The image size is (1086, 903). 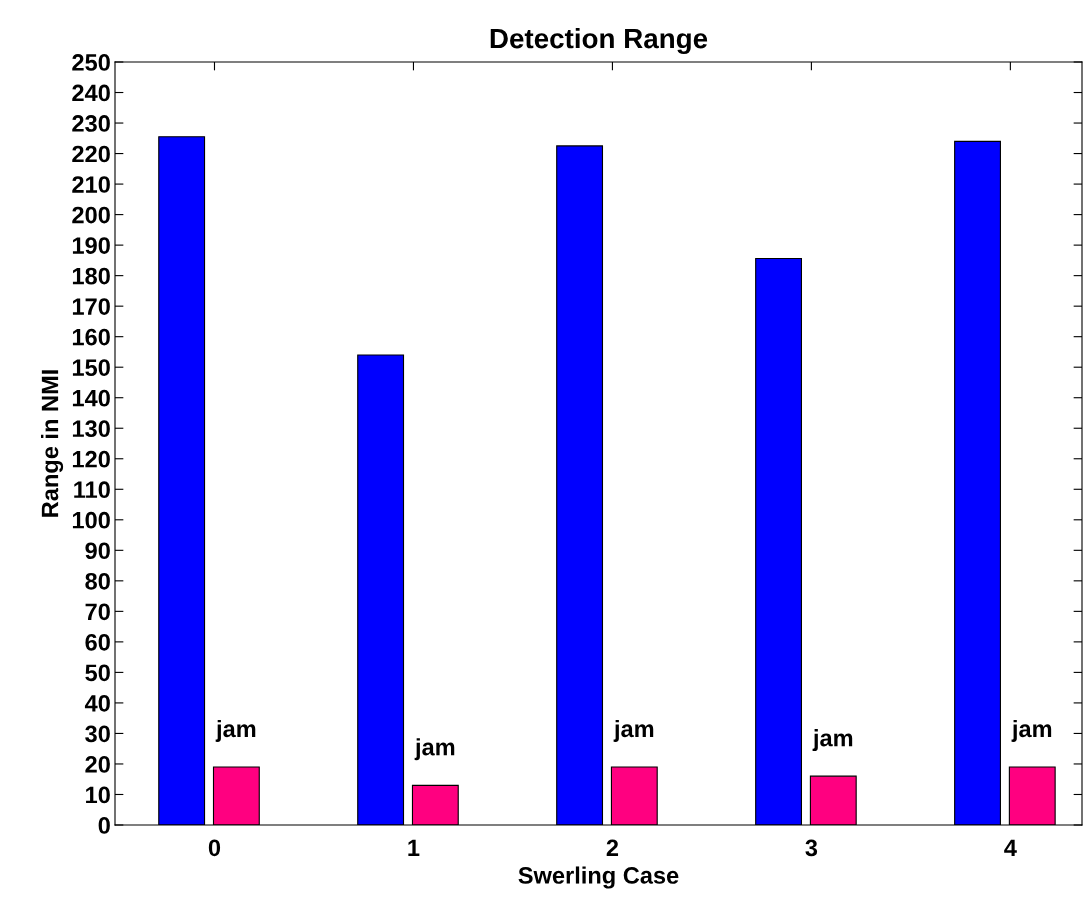 What do you see at coordinates (91, 429) in the screenshot?
I see `y-tick-label: 130` at bounding box center [91, 429].